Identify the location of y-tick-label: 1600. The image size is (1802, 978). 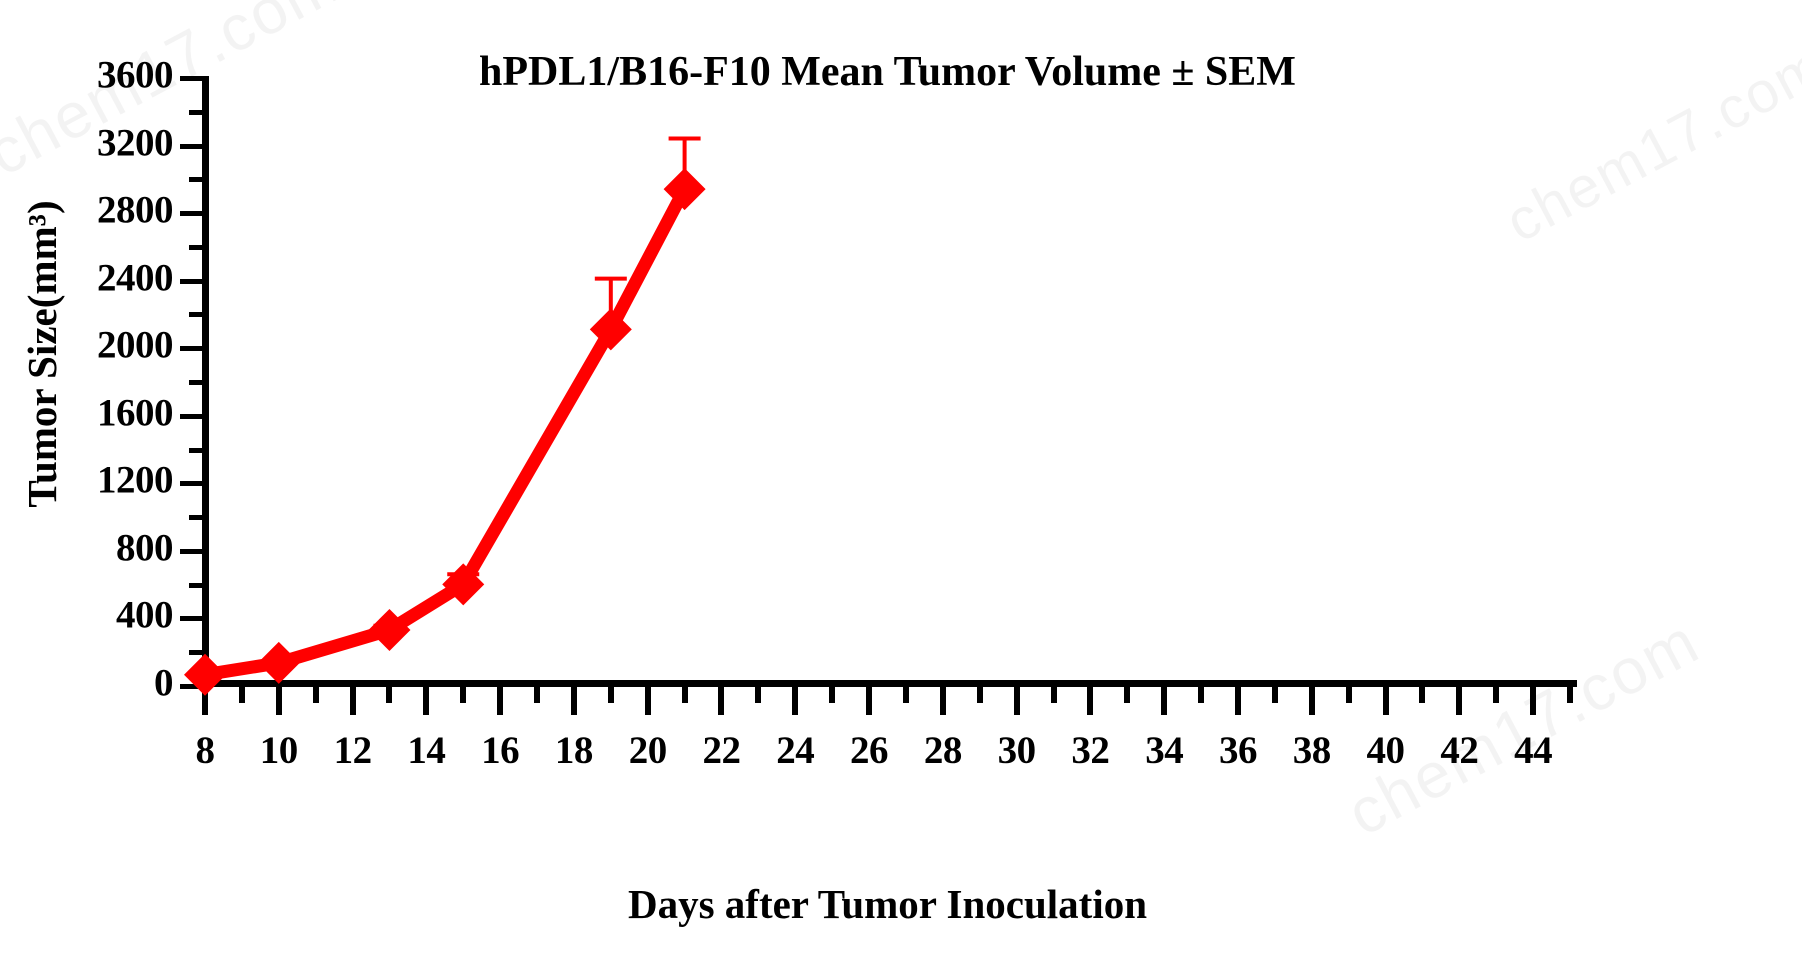
(135, 413).